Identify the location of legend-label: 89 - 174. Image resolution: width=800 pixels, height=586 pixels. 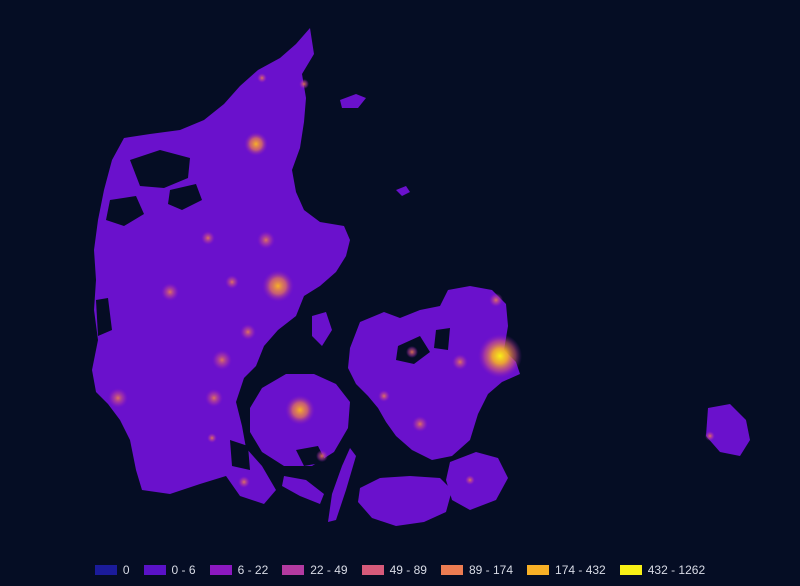
(491, 570).